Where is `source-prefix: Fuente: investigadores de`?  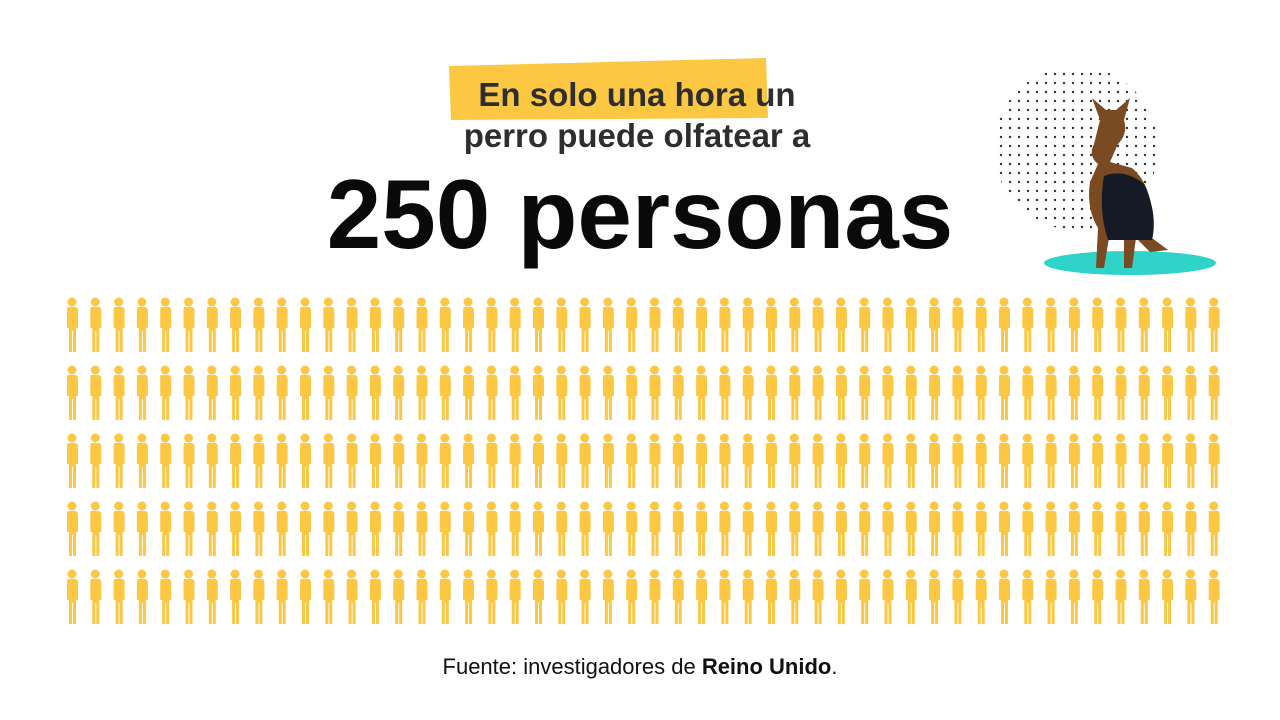
source-prefix: Fuente: investigadores de is located at coordinates (569, 666).